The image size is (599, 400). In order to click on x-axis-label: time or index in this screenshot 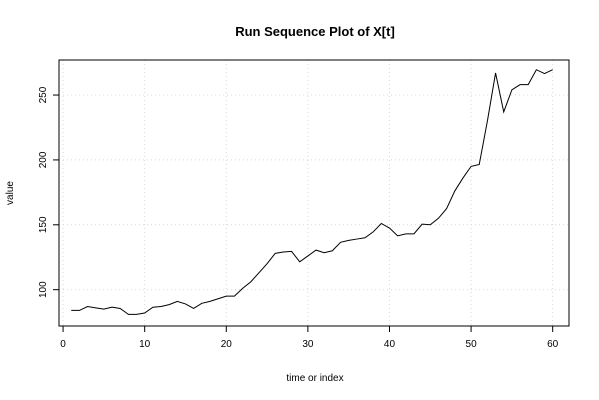, I will do `click(314, 378)`.